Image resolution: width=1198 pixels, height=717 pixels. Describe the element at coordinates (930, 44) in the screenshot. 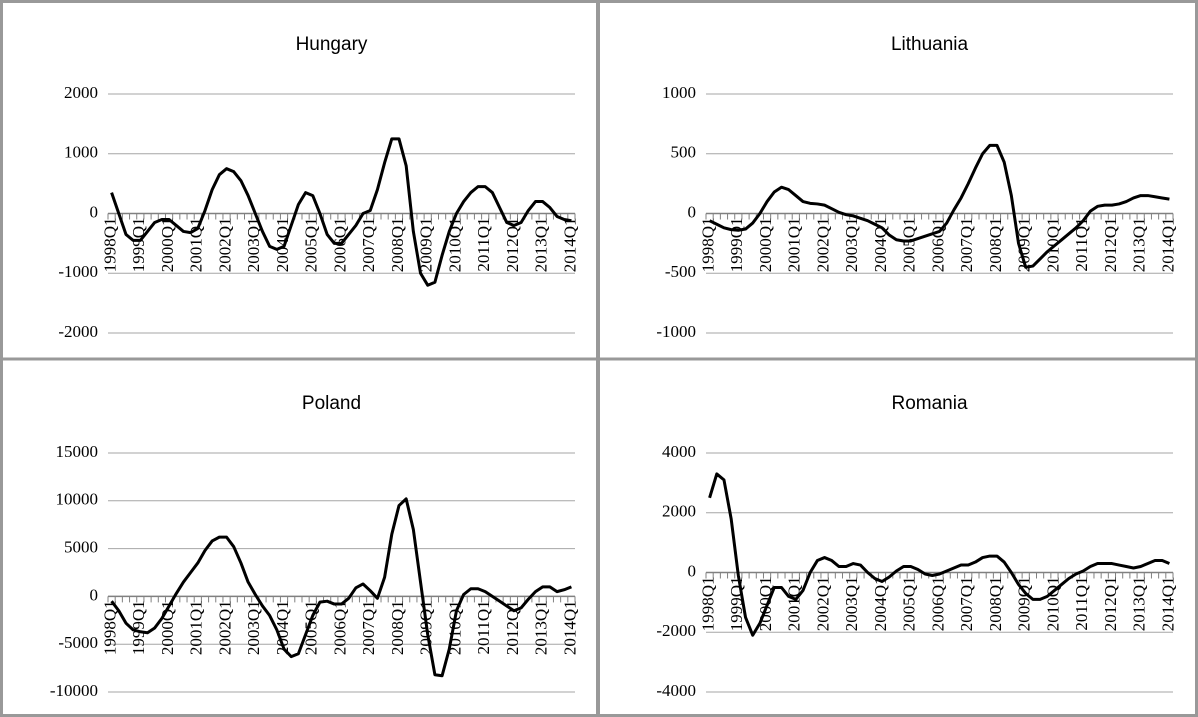

I see `chart-title: Lithuania` at that location.